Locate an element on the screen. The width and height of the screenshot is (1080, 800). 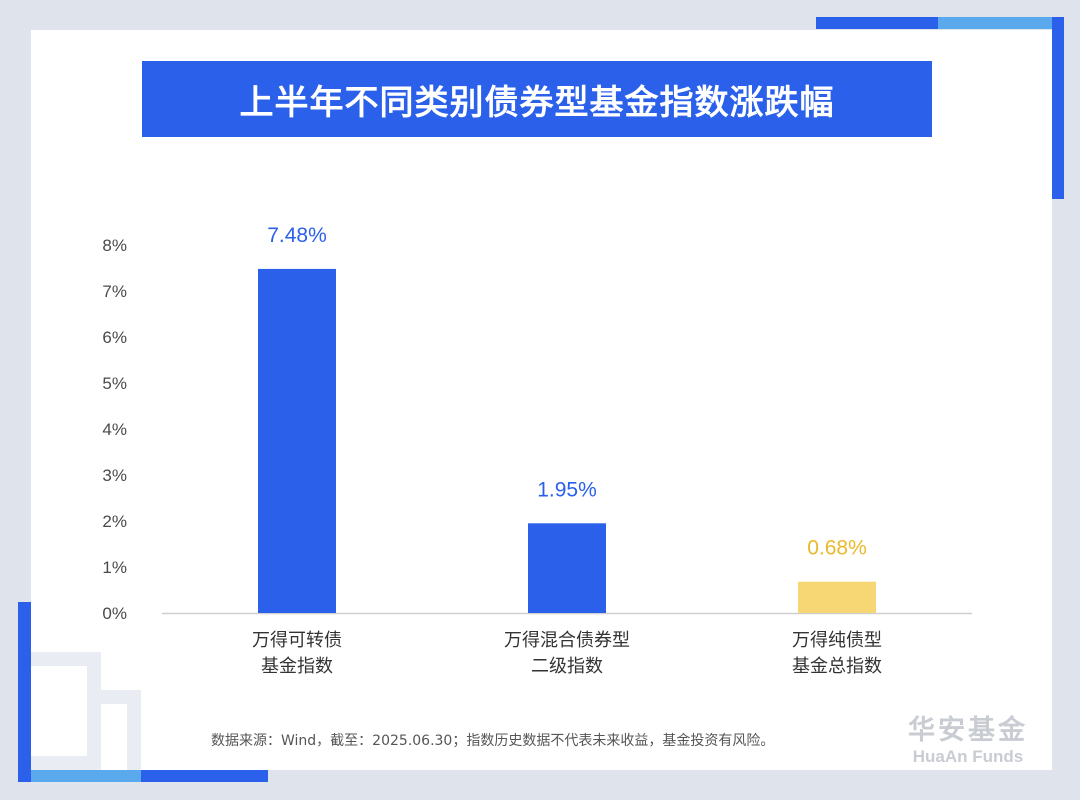
y-tick-label: 8% is located at coordinates (114, 245).